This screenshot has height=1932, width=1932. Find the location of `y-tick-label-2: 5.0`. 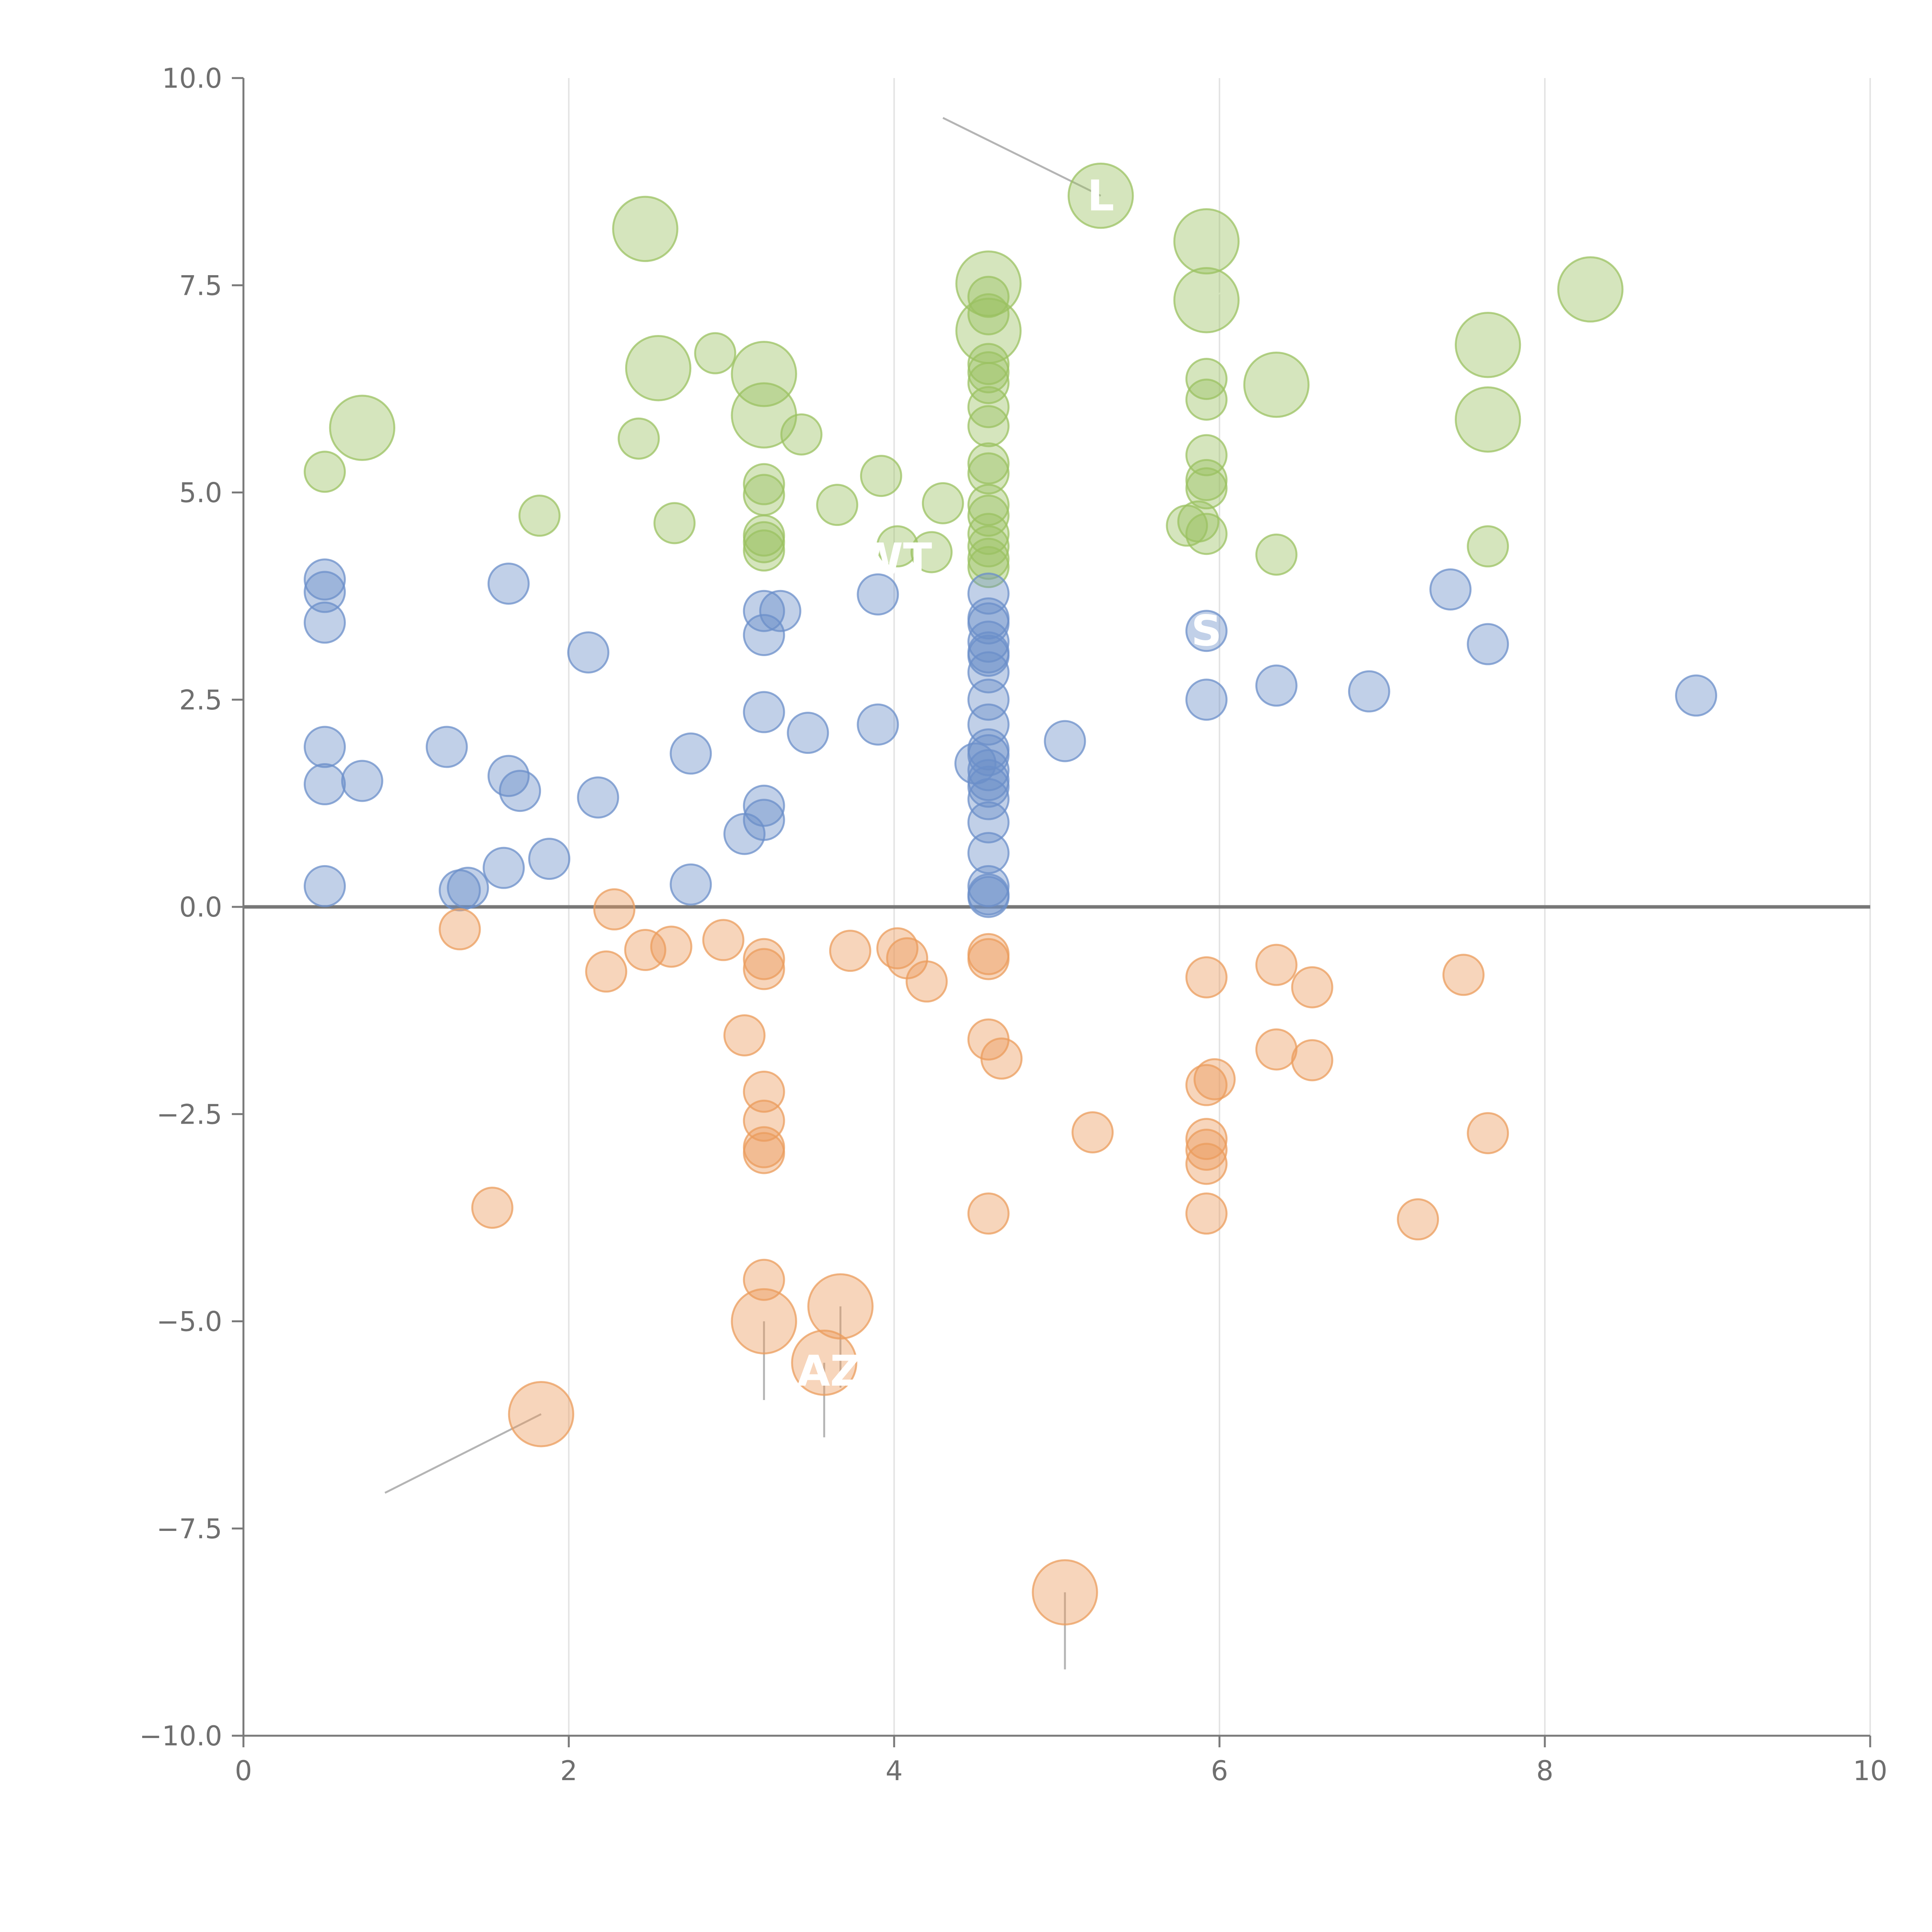

y-tick-label-2: 5.0 is located at coordinates (200, 493).